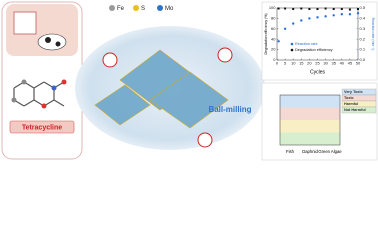 This screenshot has width=378, height=240. What do you see at coordinates (355, 110) in the screenshot?
I see `legend-label: Not Harmful` at bounding box center [355, 110].